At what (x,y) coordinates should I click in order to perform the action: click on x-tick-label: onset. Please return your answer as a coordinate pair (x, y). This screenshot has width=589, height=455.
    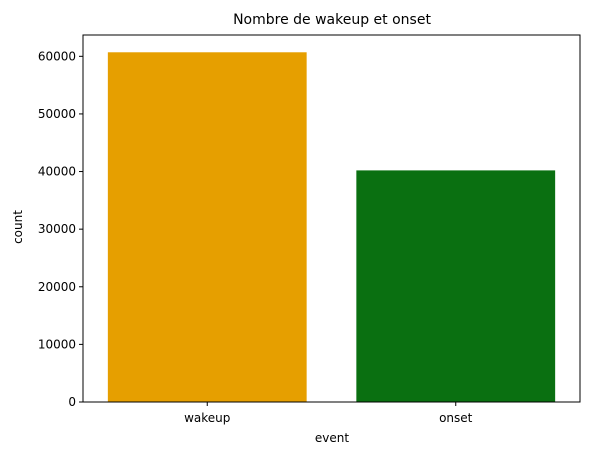
    Looking at the image, I should click on (456, 418).